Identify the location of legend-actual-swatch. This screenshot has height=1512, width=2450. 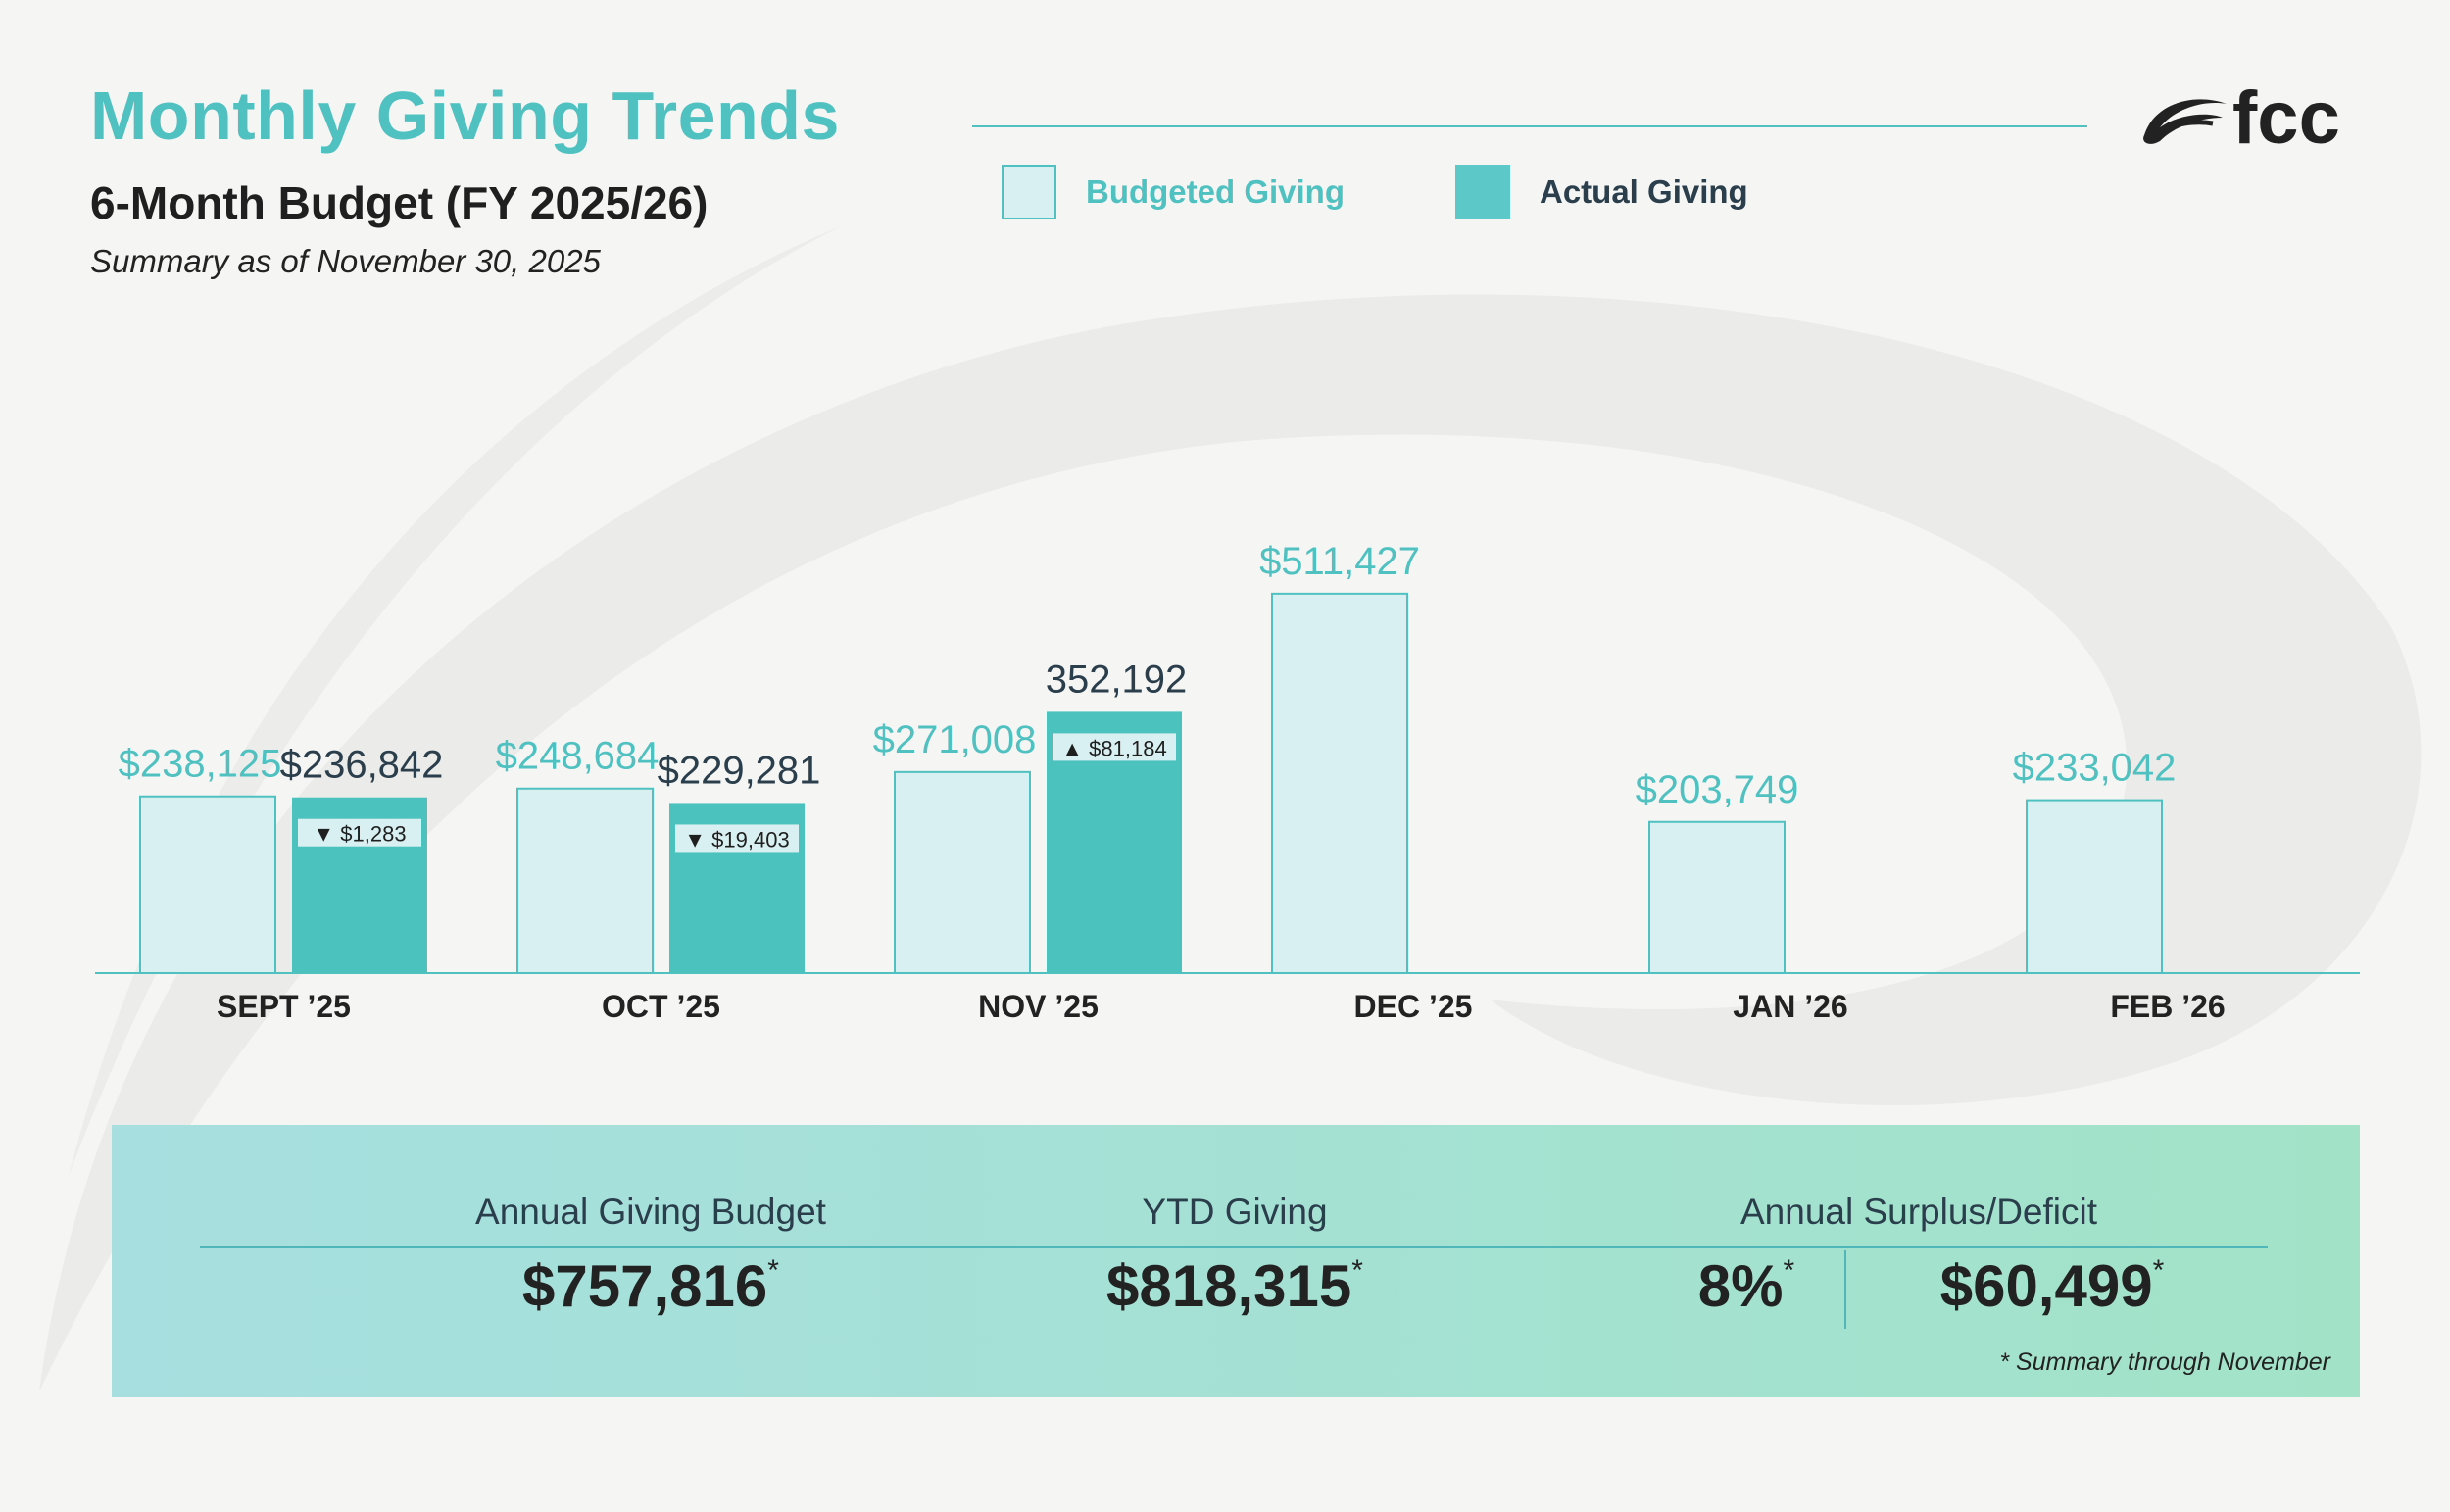
(1482, 192).